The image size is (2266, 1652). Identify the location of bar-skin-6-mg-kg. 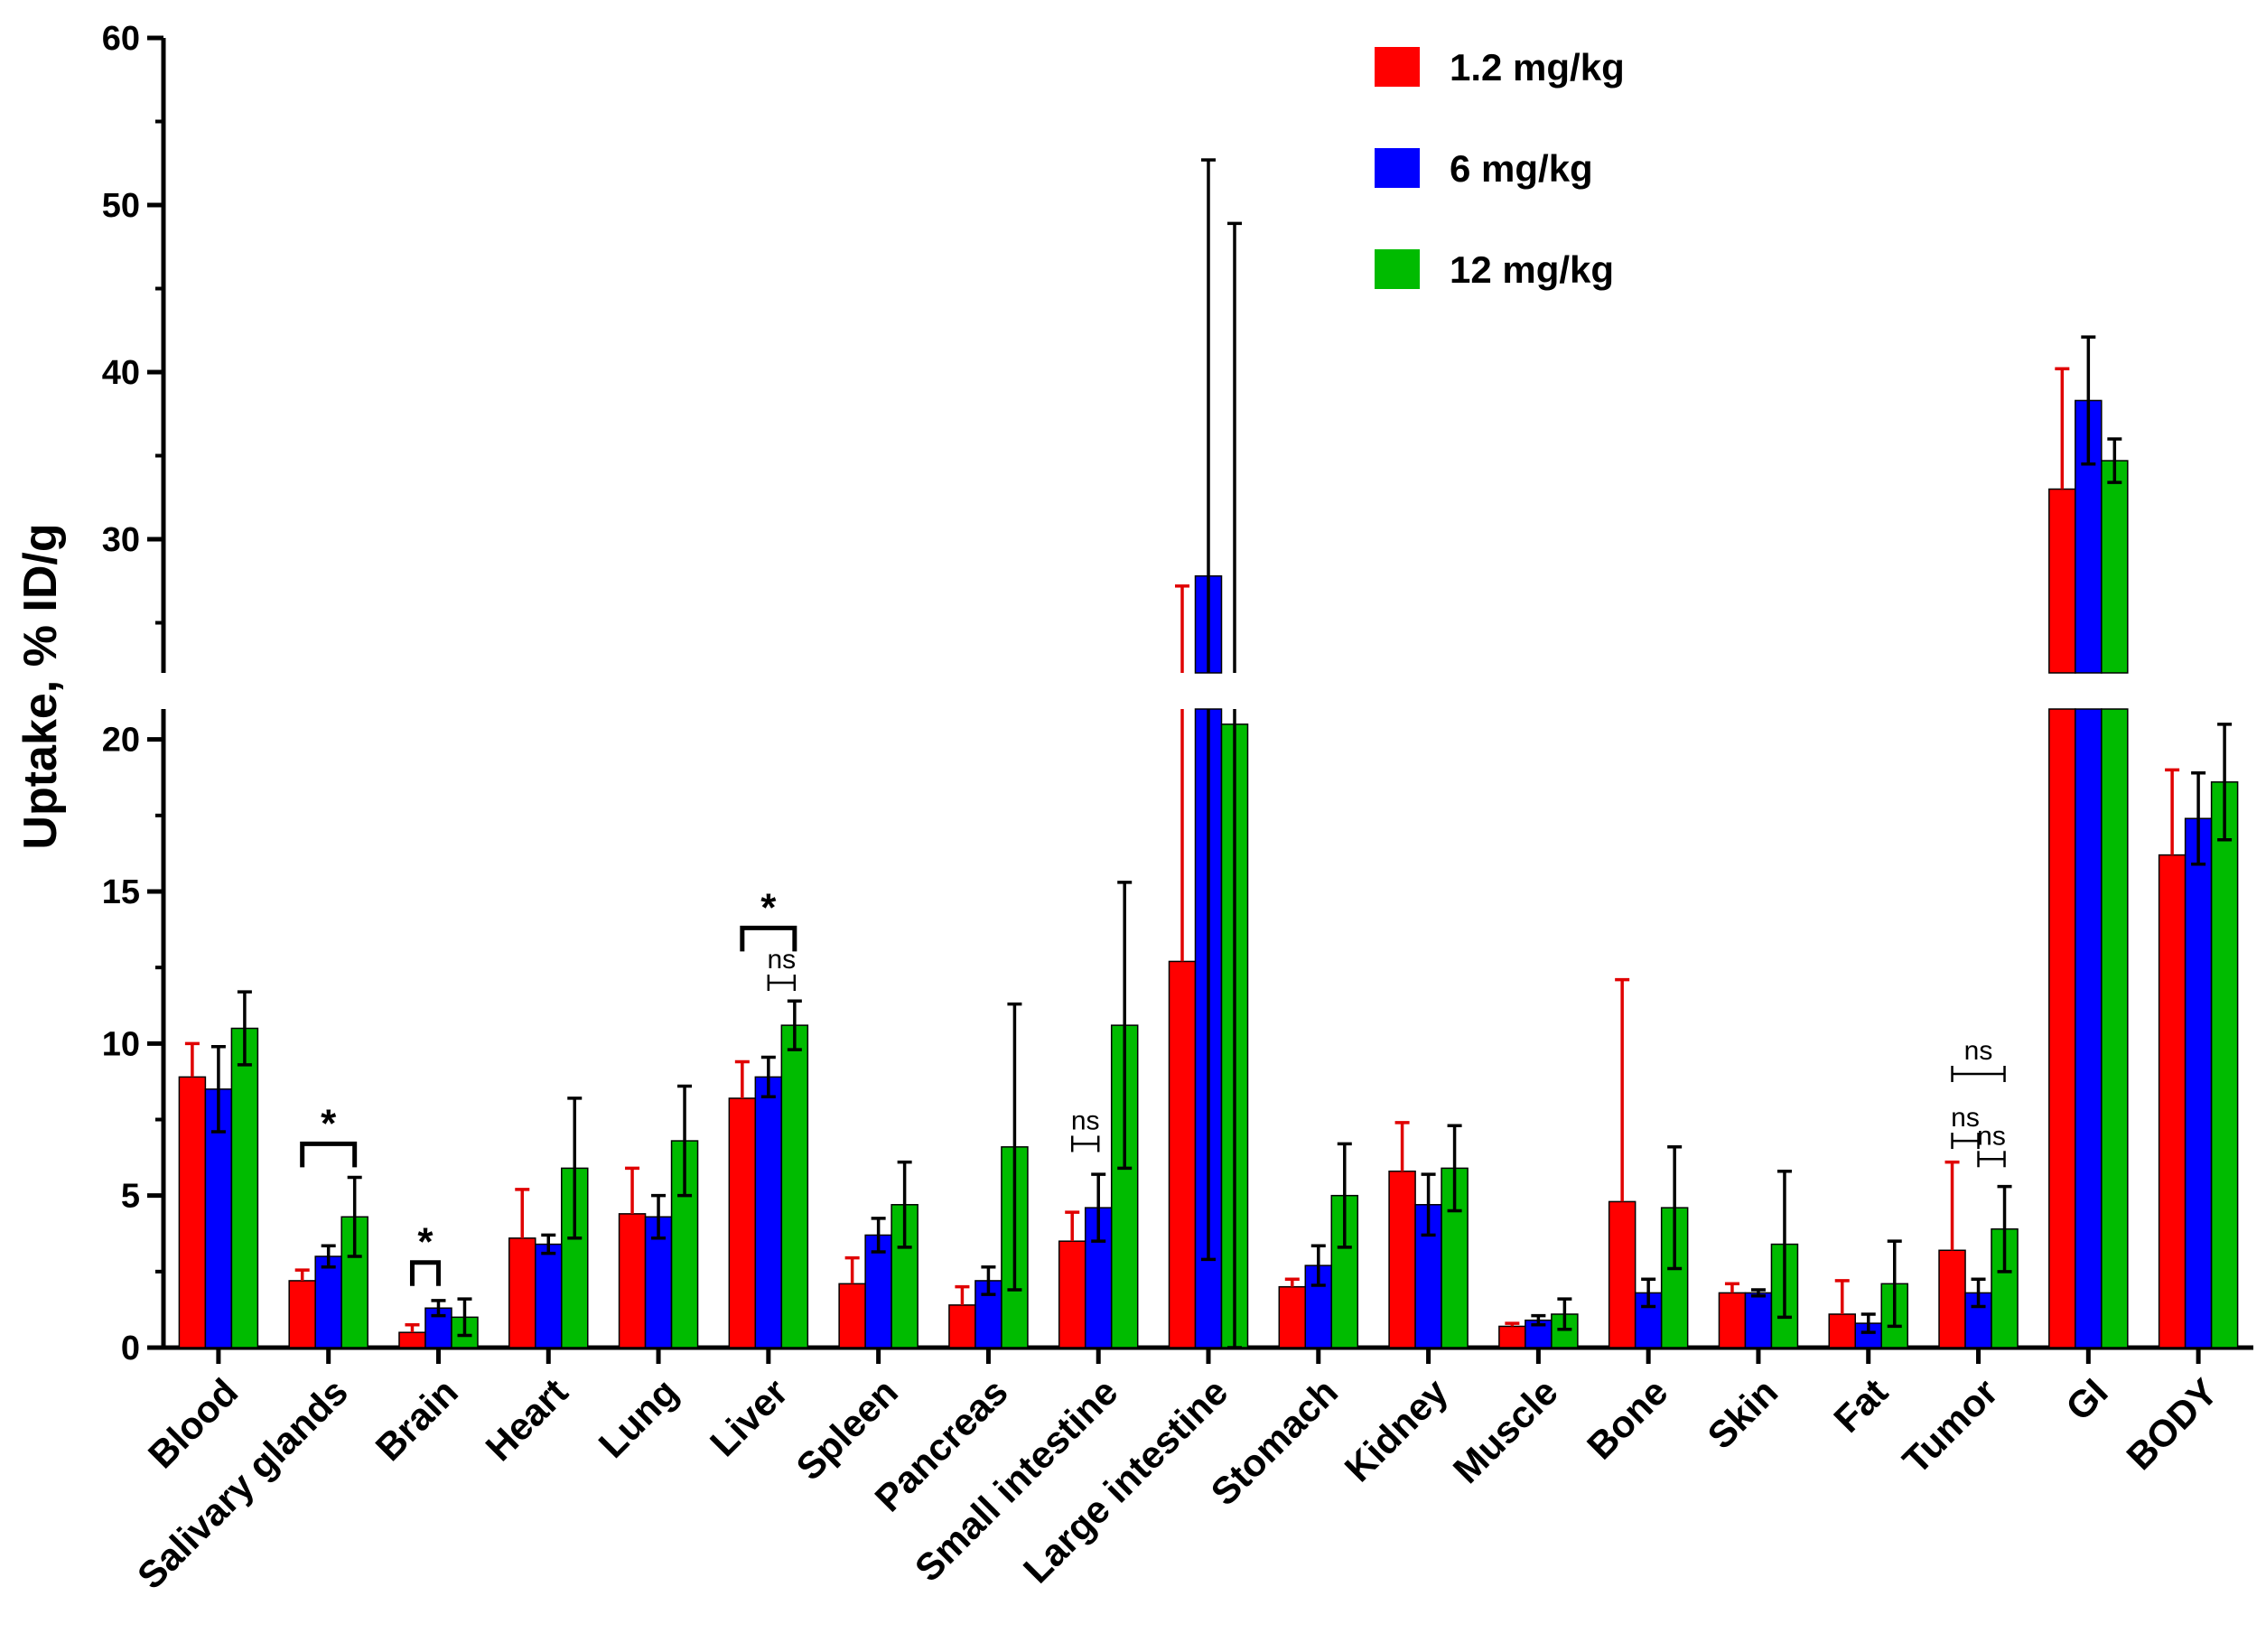
(1758, 1320).